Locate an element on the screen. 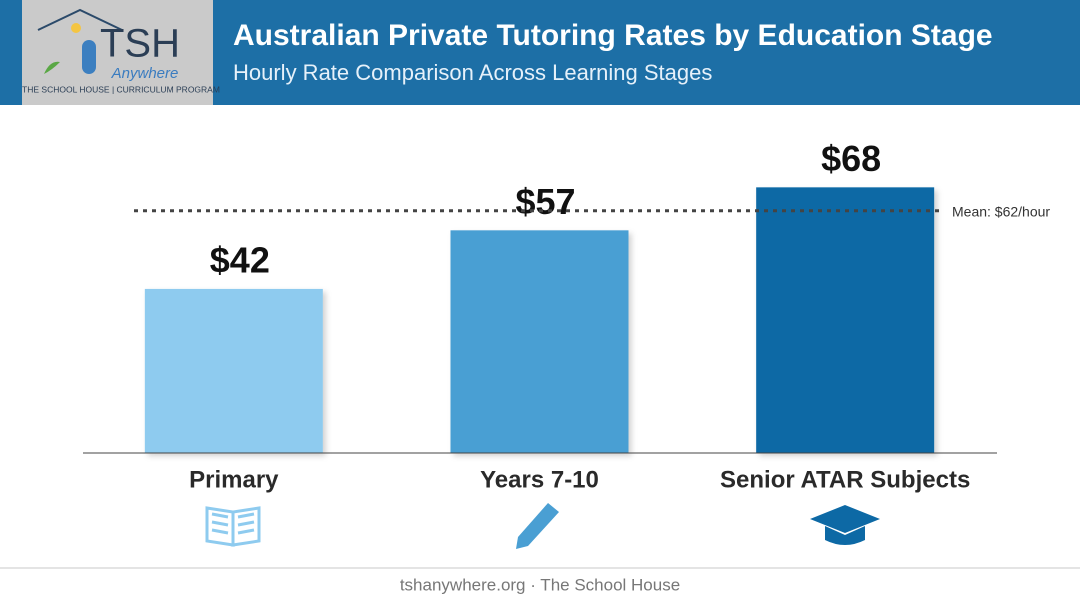 Image resolution: width=1080 pixels, height=603 pixels. footer-text: tshanywhere.org · The School House is located at coordinates (540, 584).